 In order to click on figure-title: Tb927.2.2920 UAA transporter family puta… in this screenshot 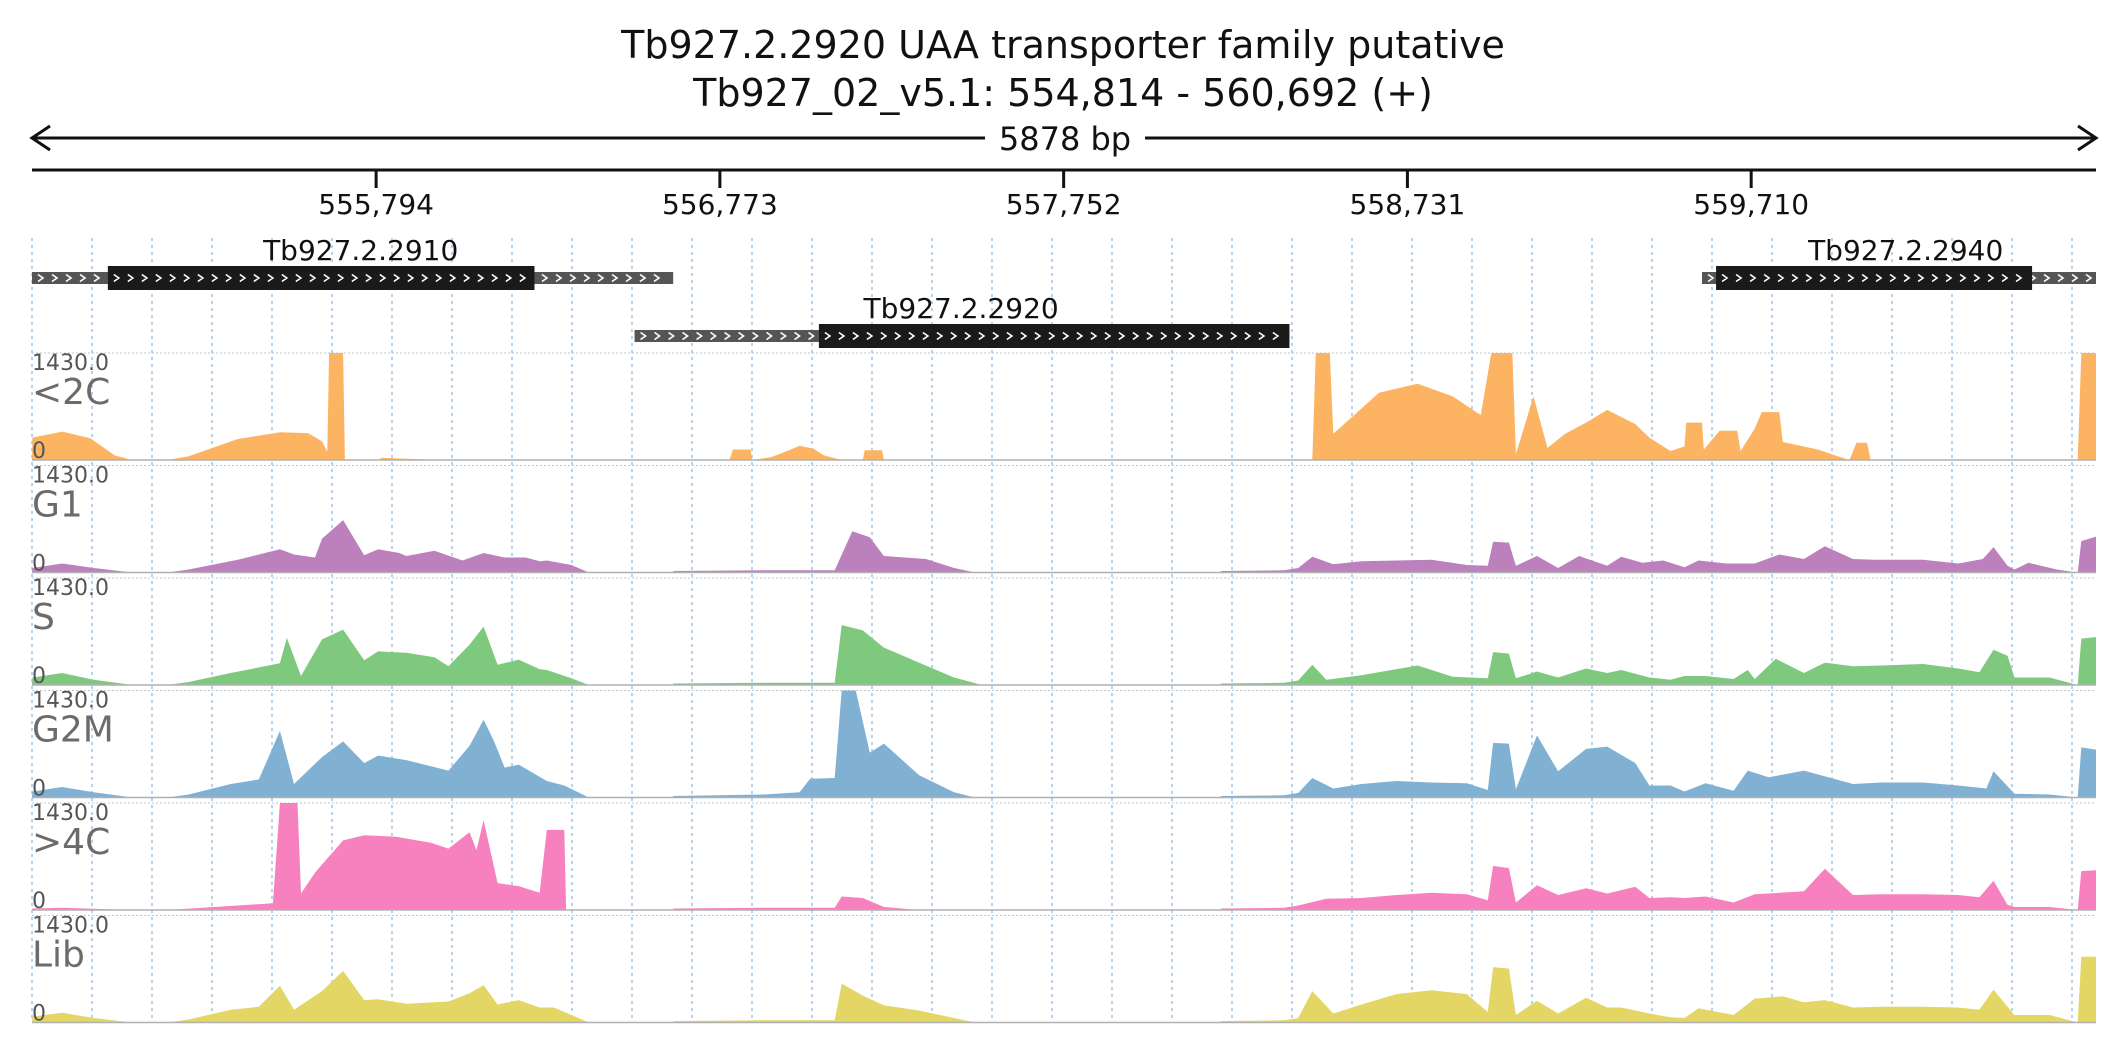, I will do `click(1062, 45)`.